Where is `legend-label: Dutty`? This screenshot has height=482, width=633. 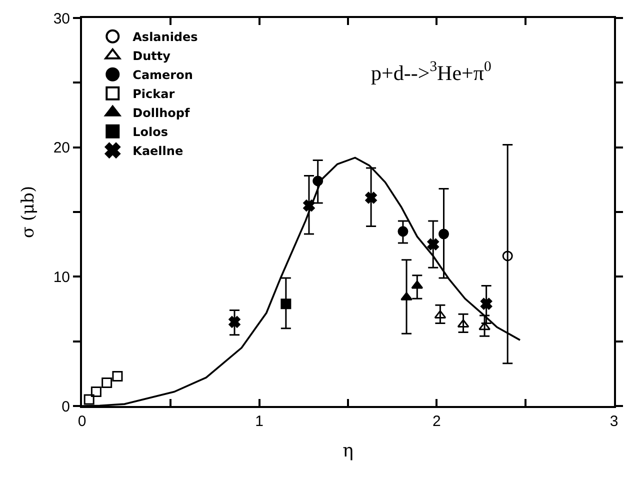
legend-label: Dutty is located at coordinates (151, 56).